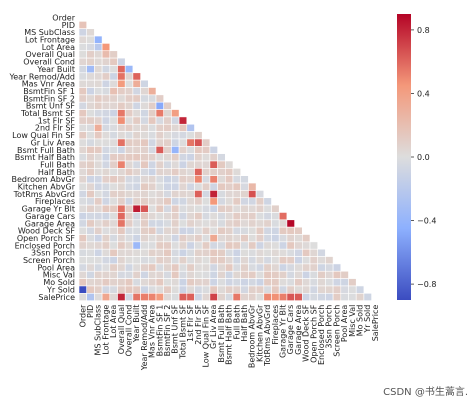  What do you see at coordinates (221, 334) in the screenshot?
I see `column-label: Bsmt Full Bath` at bounding box center [221, 334].